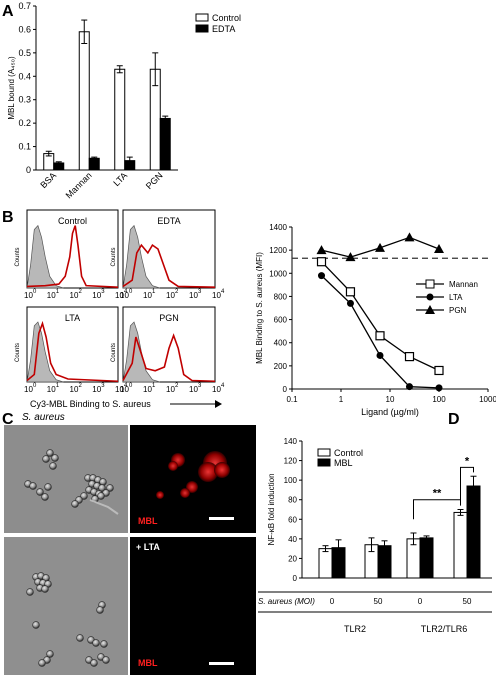  Describe the element at coordinates (292, 558) in the screenshot. I see `y-tick-label: 20` at that location.